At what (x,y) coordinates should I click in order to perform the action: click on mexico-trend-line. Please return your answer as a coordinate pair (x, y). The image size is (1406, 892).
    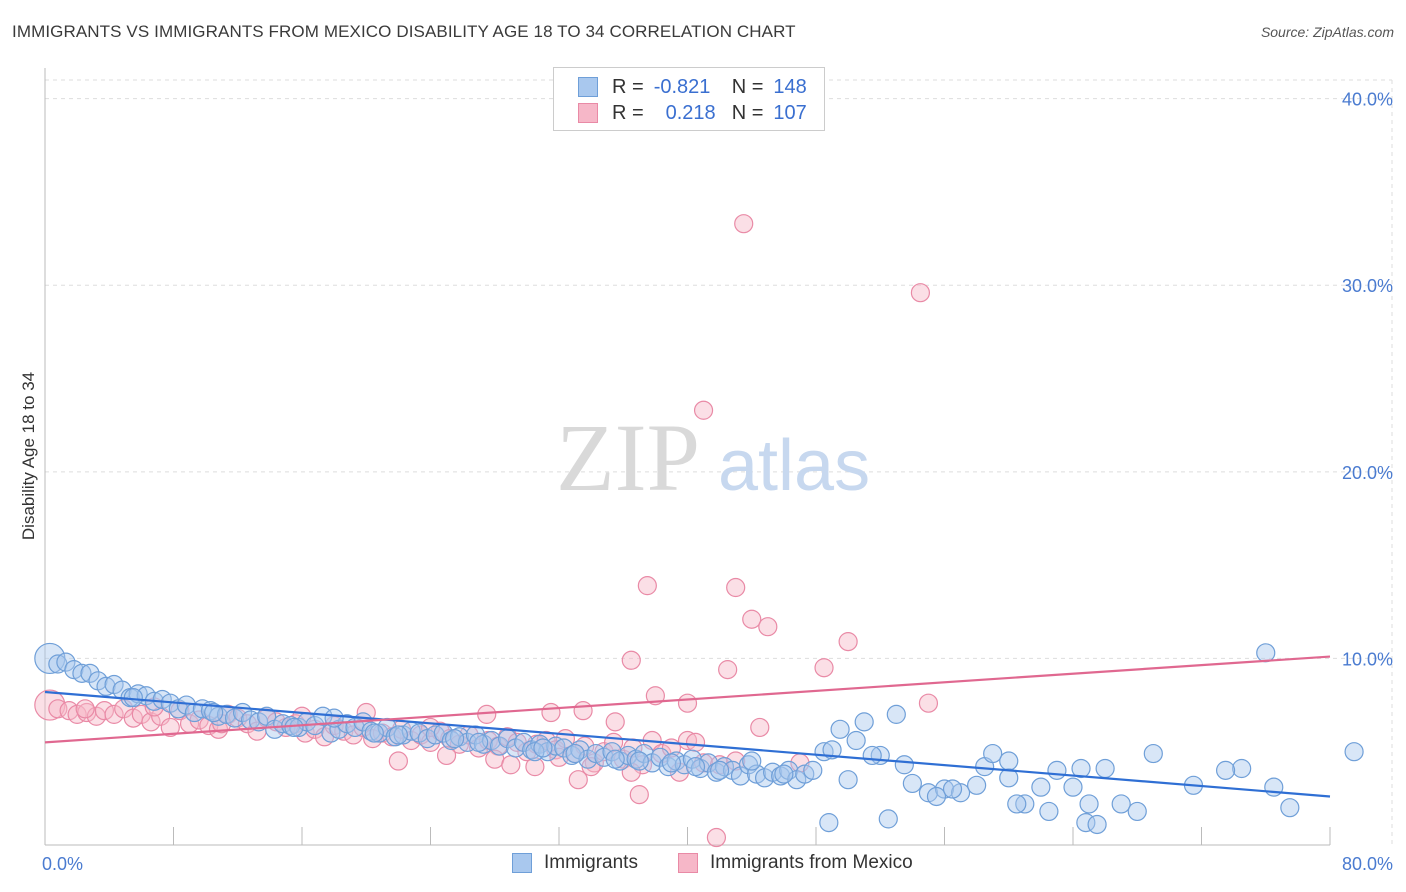
    Looking at the image, I should click on (687, 699).